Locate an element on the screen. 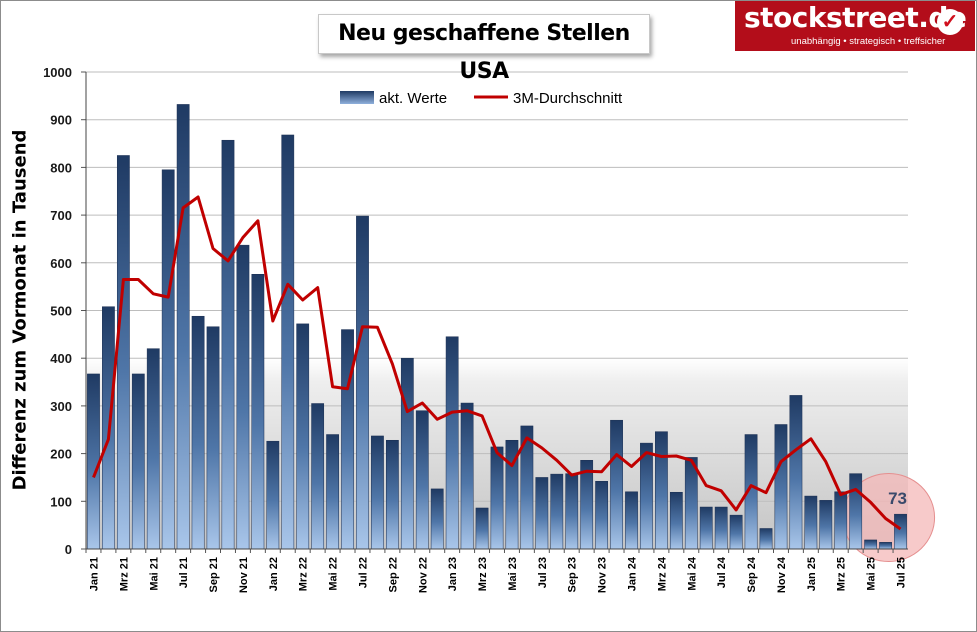 The image size is (977, 632). x-tick-label: Sep 24 is located at coordinates (752, 574).